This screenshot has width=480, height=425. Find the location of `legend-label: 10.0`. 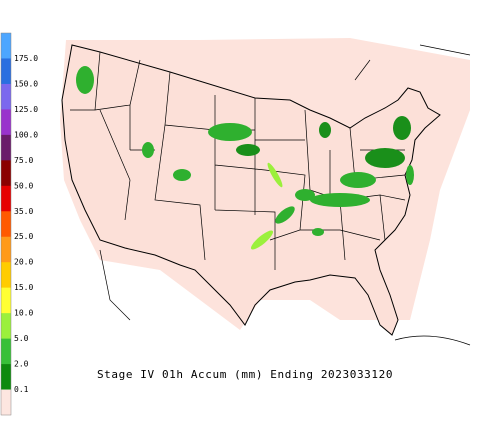

legend-label: 10.0 is located at coordinates (23, 313).